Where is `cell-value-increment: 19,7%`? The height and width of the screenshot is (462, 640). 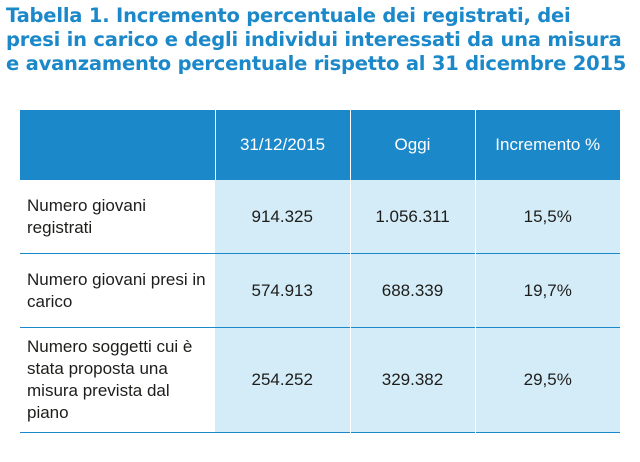
cell-value-increment: 19,7% is located at coordinates (547, 290).